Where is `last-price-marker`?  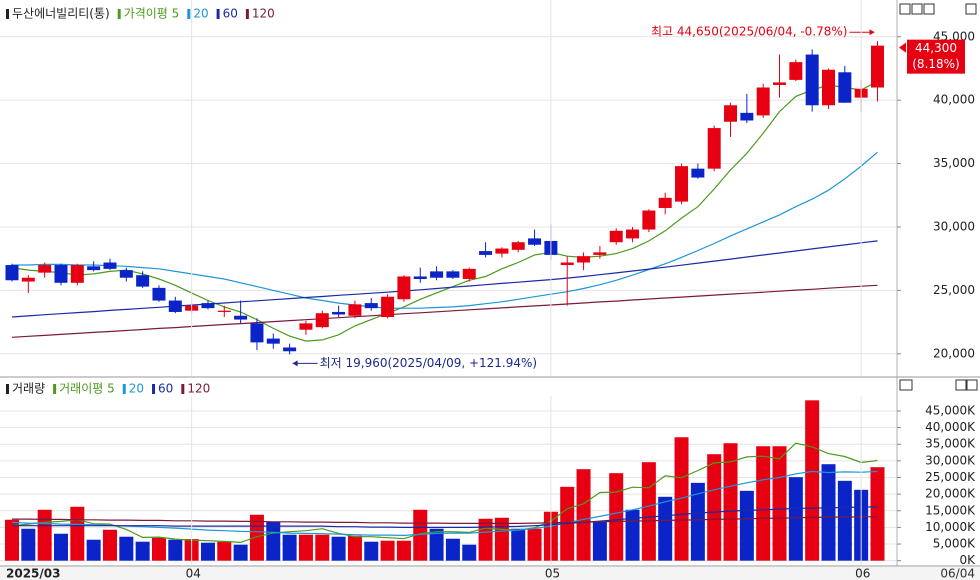 last-price-marker is located at coordinates (902, 47).